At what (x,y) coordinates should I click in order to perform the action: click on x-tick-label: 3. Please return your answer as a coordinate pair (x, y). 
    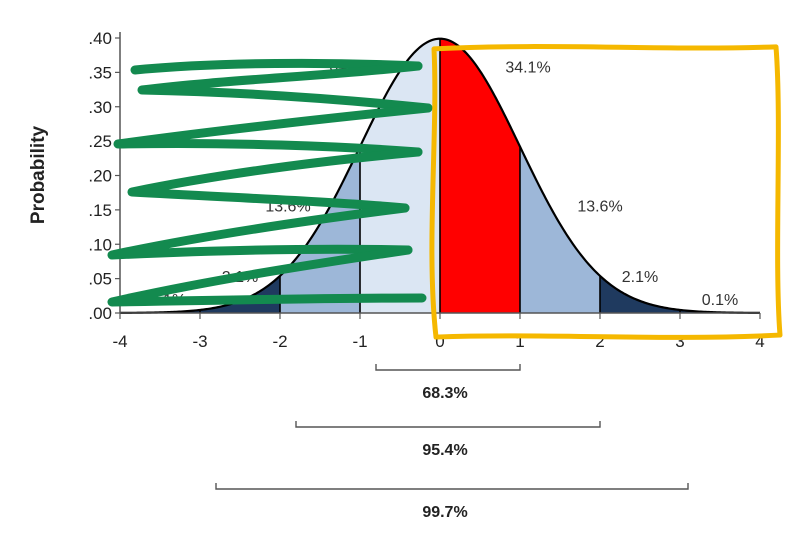
    Looking at the image, I should click on (679, 341).